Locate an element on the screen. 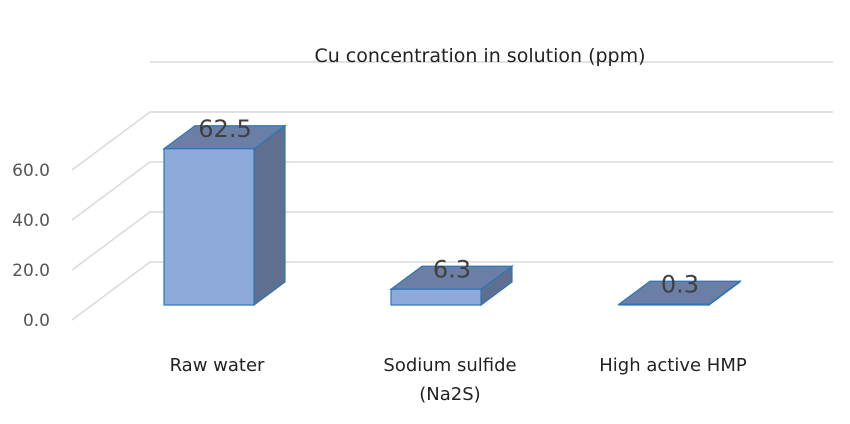 The height and width of the screenshot is (424, 850). y-tick-label: 60.0 is located at coordinates (31, 171).